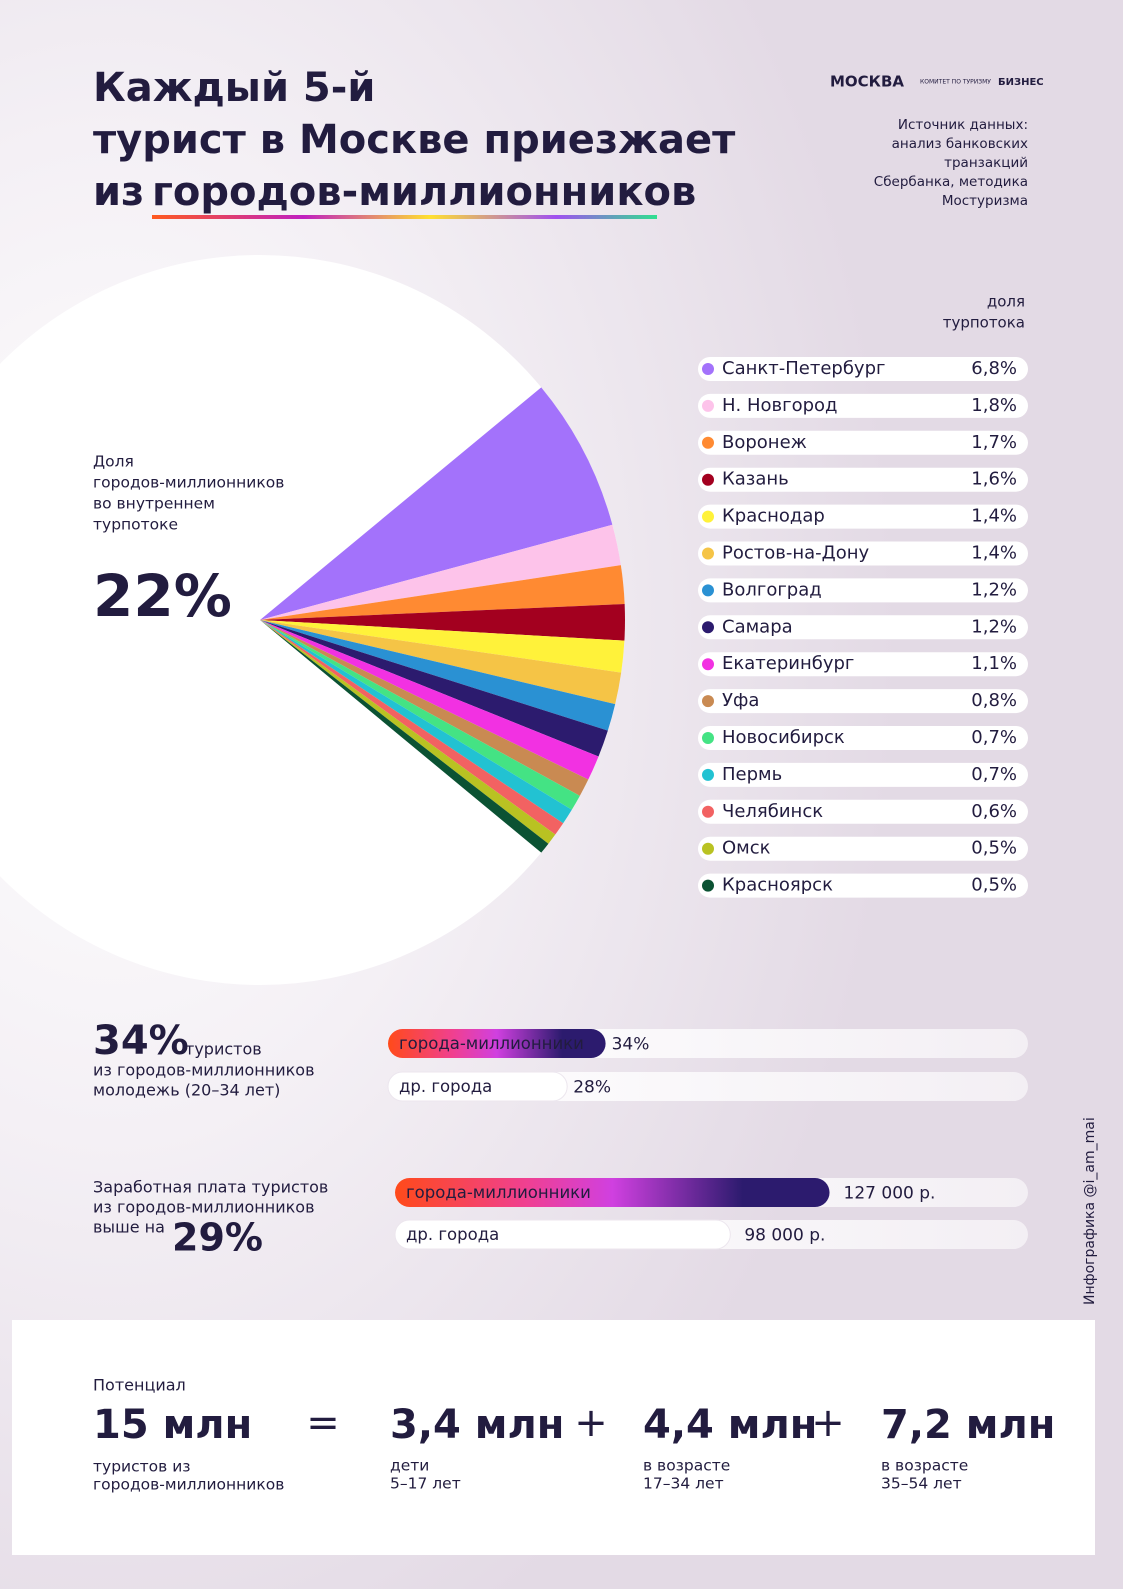 This screenshot has height=1589, width=1123. What do you see at coordinates (788, 663) in the screenshot?
I see `legend-label: Екатеринбург` at bounding box center [788, 663].